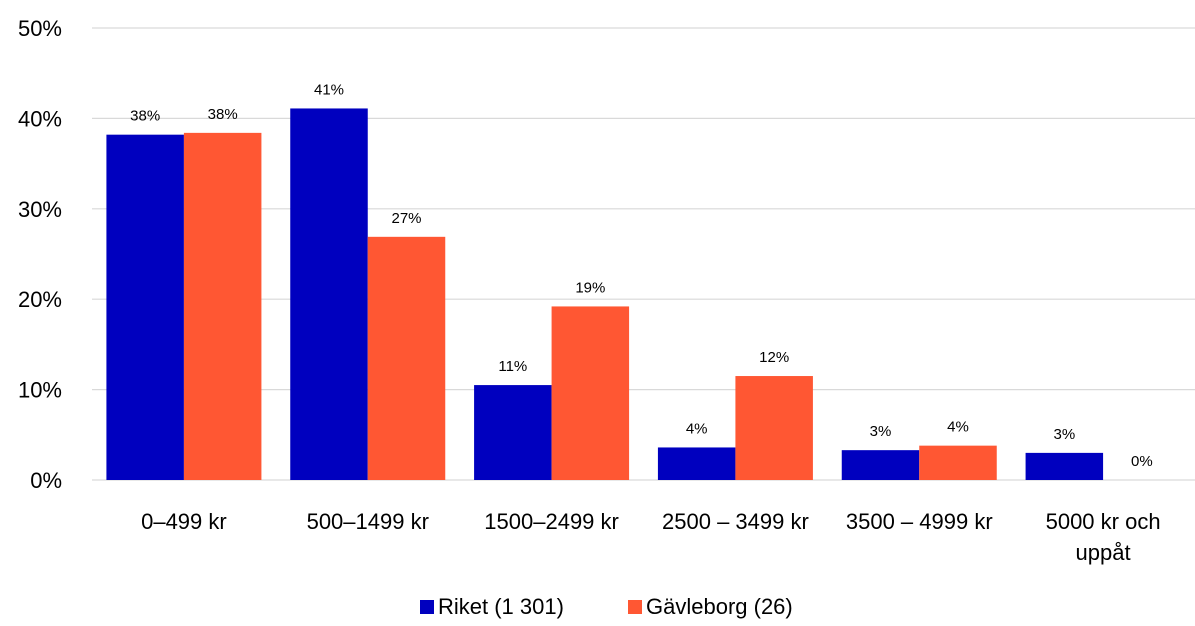  Describe the element at coordinates (40, 28) in the screenshot. I see `y-tick-label: 50%` at that location.